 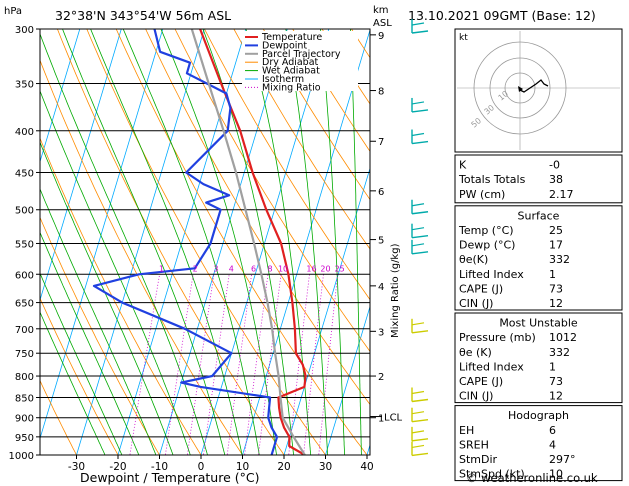 I want to click on hodograph-params-value: 10, so click(x=556, y=474).